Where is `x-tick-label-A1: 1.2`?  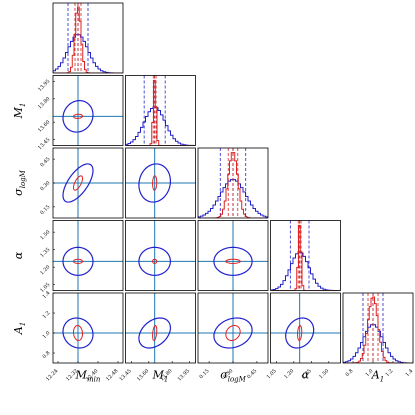 x-tick-label-A1: 1.2 is located at coordinates (390, 373).